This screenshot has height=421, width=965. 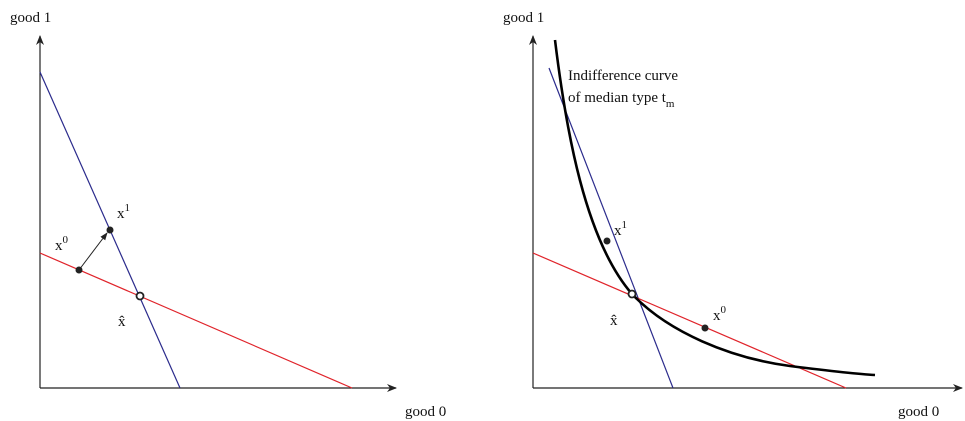 I want to click on budget-line-blue, so click(x=611, y=228).